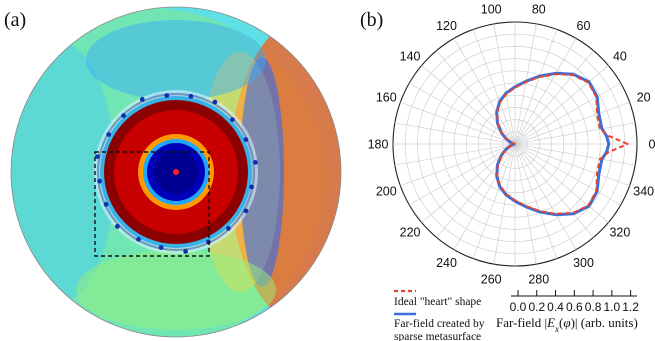 This screenshot has width=655, height=341. Describe the element at coordinates (567, 324) in the screenshot. I see `radial-axis-title: Far-field |Ex(φ)| (arb. units)` at that location.